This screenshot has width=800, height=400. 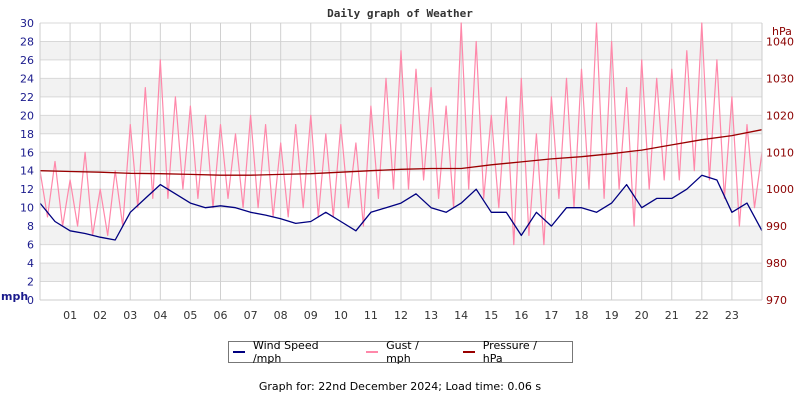 I want to click on right-tick-label: 1040, so click(x=780, y=41).